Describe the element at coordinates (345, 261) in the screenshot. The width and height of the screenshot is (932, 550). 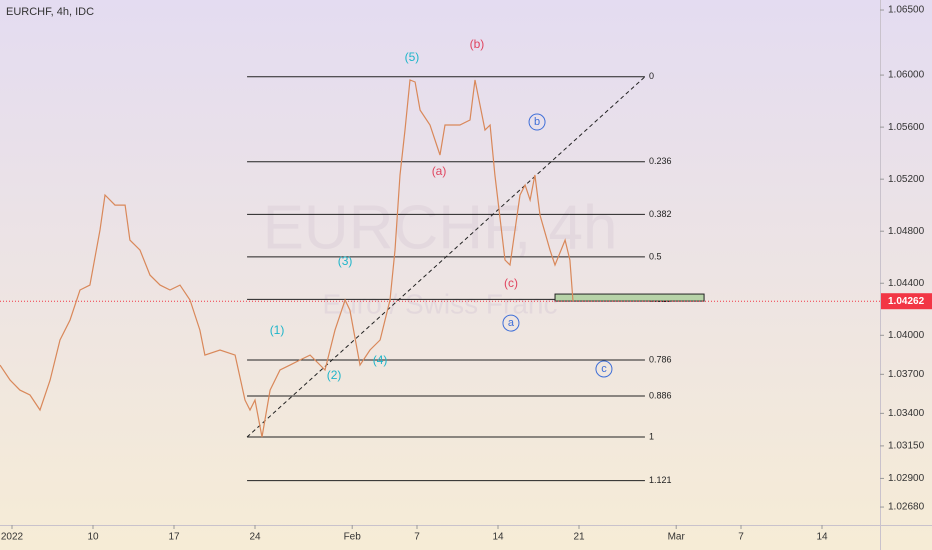
I see `annotation: (3)` at that location.